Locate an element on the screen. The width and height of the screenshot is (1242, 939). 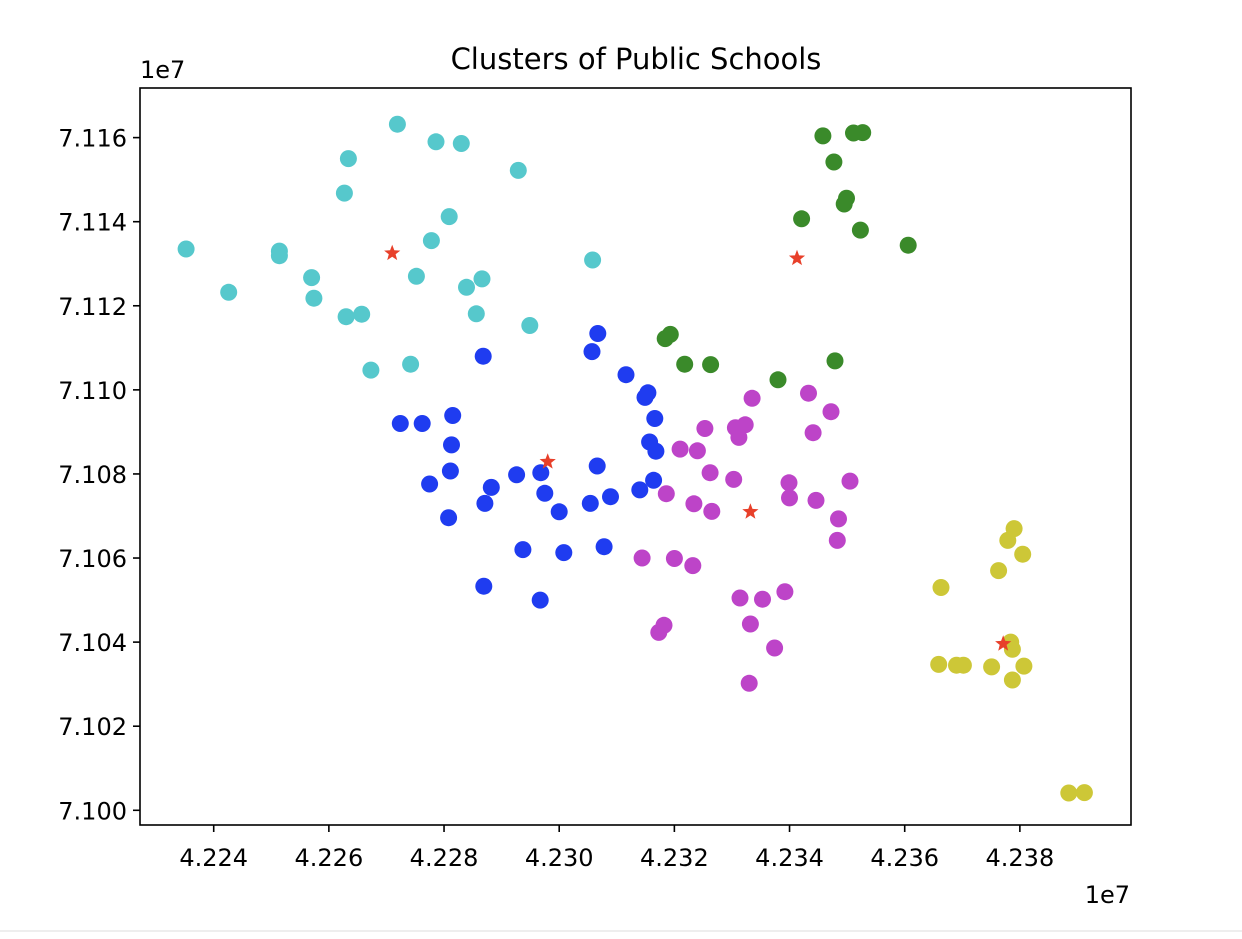
x-tick-label: 4.234 is located at coordinates (789, 858).